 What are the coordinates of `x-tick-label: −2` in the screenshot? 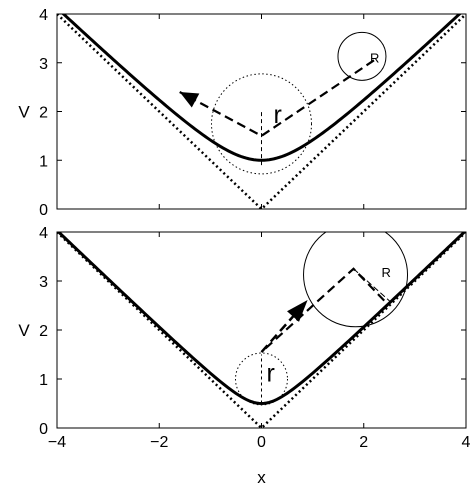 It's located at (159, 442).